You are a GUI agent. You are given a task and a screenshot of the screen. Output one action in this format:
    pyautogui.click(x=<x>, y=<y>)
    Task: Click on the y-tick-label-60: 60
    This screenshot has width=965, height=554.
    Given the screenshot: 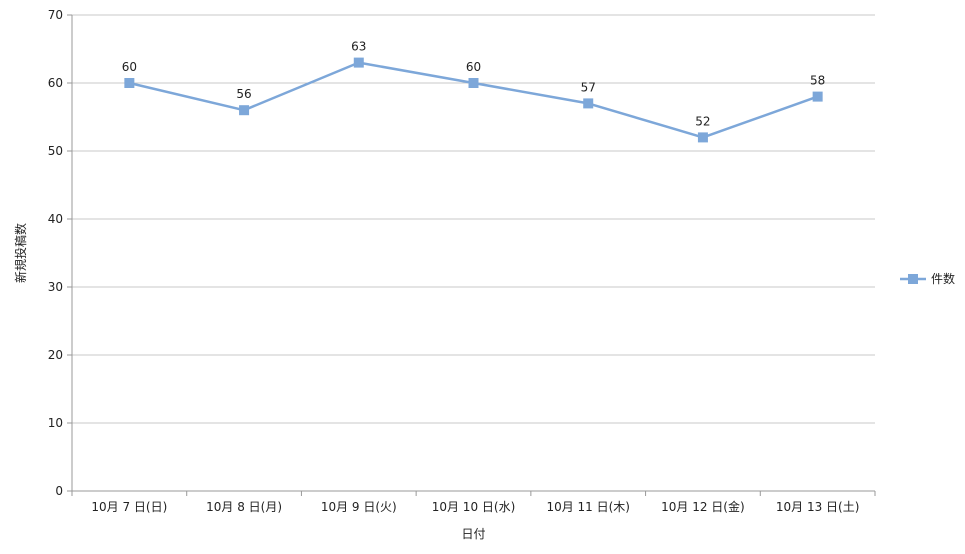 What is the action you would take?
    pyautogui.click(x=55, y=83)
    